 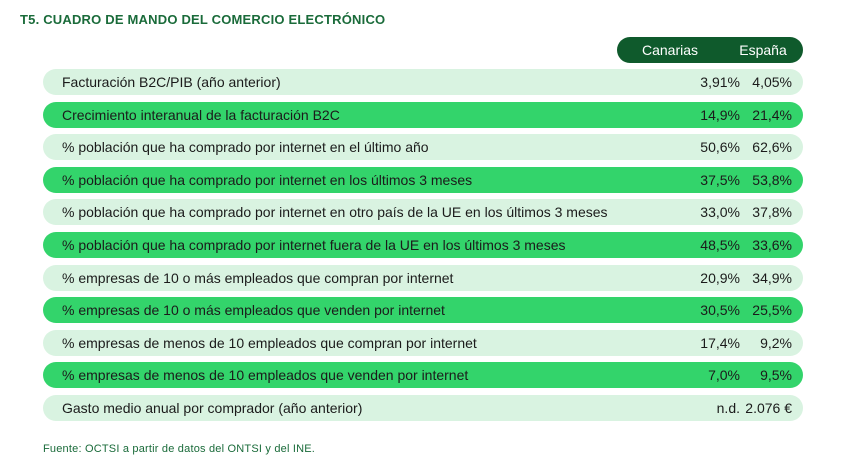 What do you see at coordinates (720, 244) in the screenshot?
I see `canarias-value: 48,5%` at bounding box center [720, 244].